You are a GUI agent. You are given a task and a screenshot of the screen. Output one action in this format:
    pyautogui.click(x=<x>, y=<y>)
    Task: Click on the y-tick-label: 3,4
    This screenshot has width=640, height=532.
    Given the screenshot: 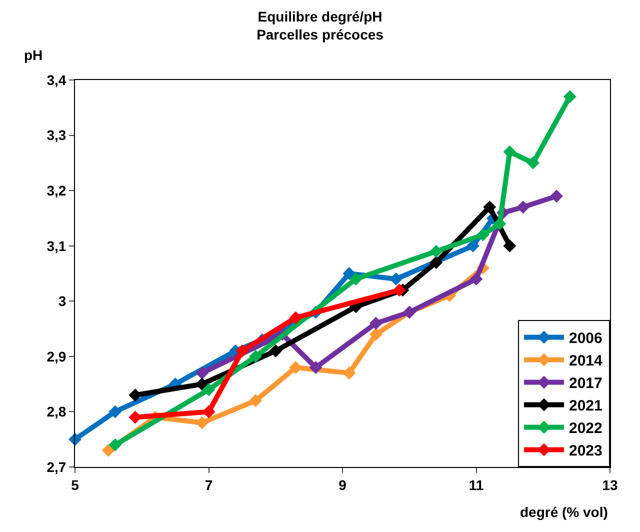 What is the action you would take?
    pyautogui.click(x=56, y=80)
    